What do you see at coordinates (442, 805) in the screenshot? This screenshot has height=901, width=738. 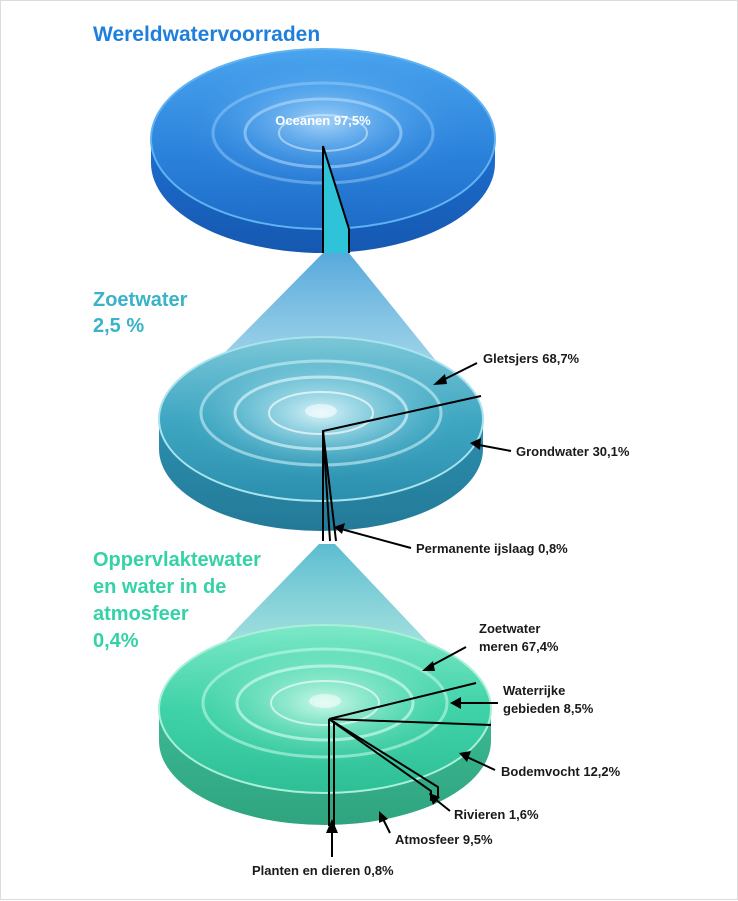 I see `rivers-pointer` at bounding box center [442, 805].